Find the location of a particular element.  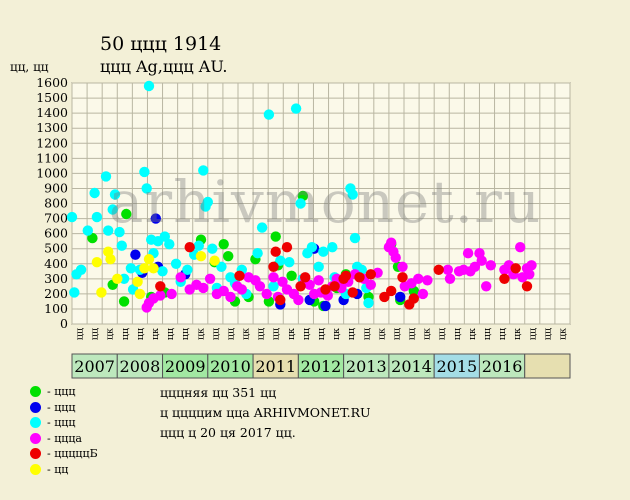

legend-dot-red is located at coordinates (35, 454).